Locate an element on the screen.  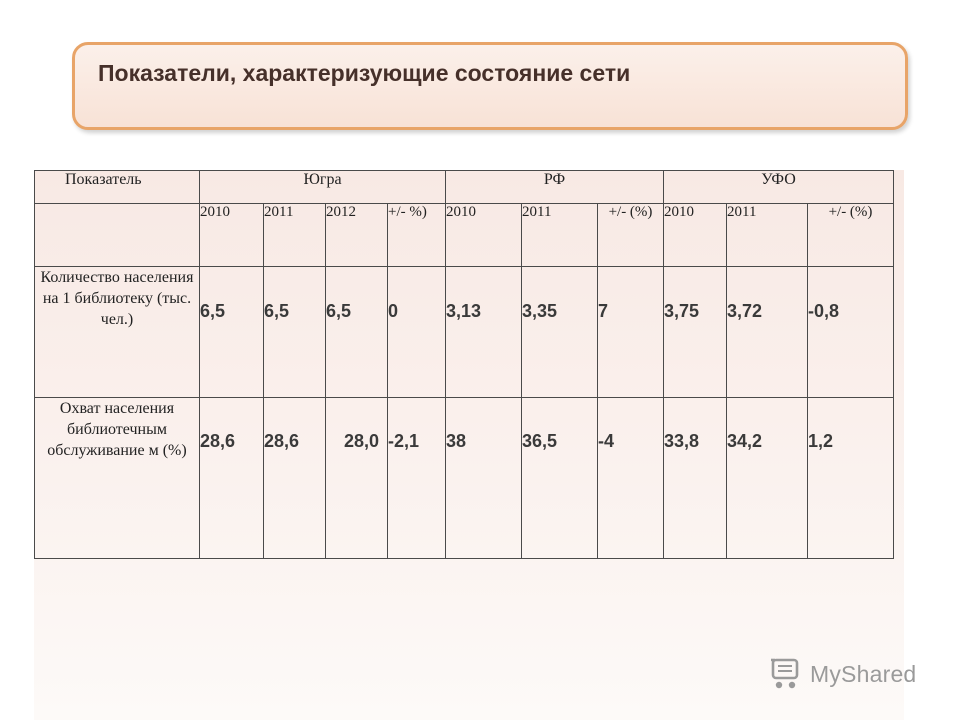
ufo-year-2010: 2010 is located at coordinates (695, 235).